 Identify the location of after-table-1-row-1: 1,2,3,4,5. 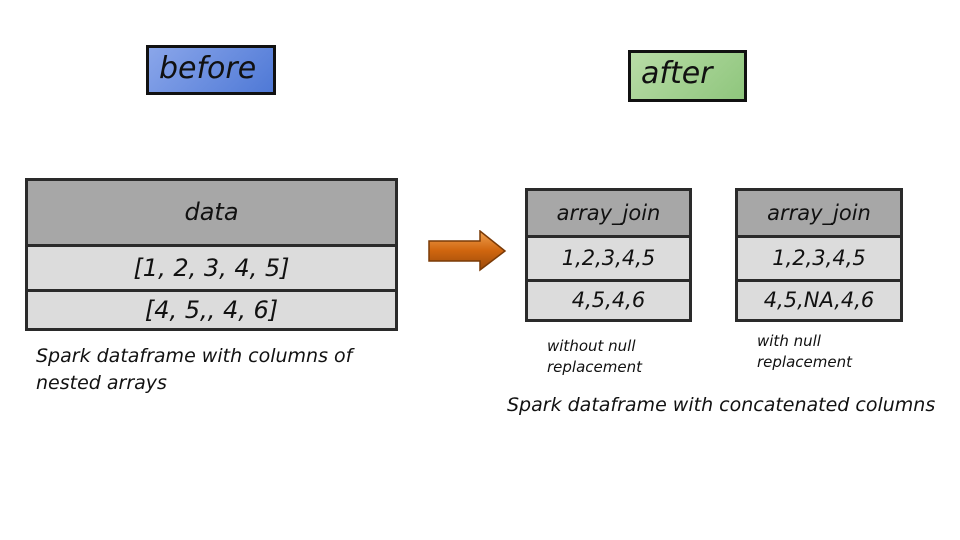
(608, 257).